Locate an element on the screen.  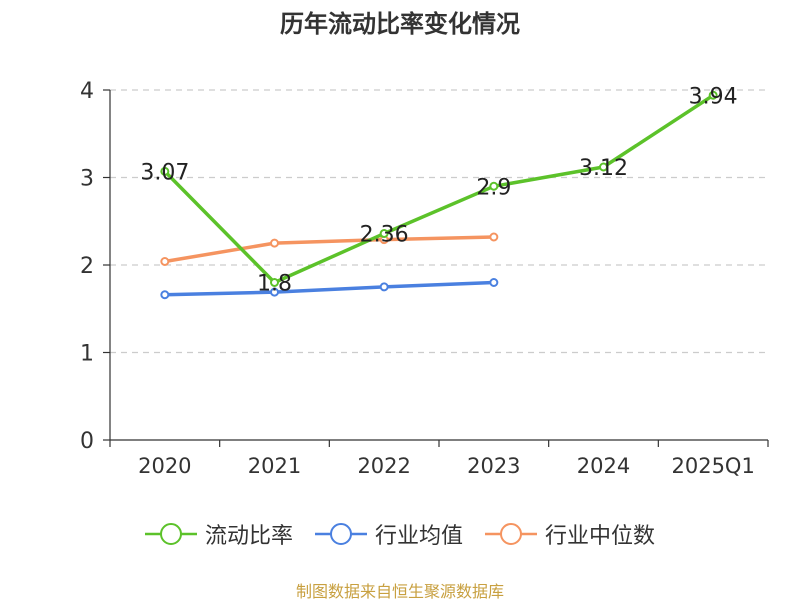
x-tick-label-0: 2020 is located at coordinates (164, 466).